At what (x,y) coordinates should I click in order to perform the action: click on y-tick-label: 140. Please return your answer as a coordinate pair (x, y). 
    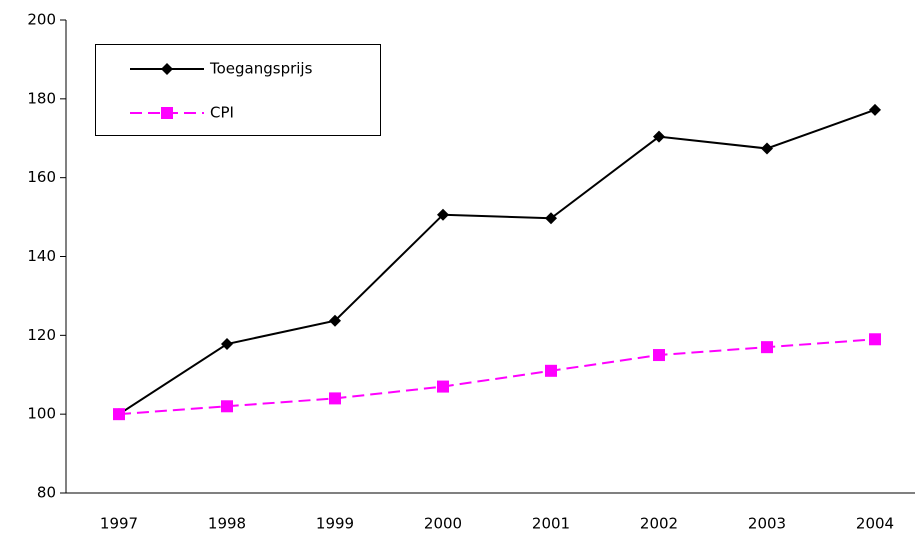
    Looking at the image, I should click on (41, 256).